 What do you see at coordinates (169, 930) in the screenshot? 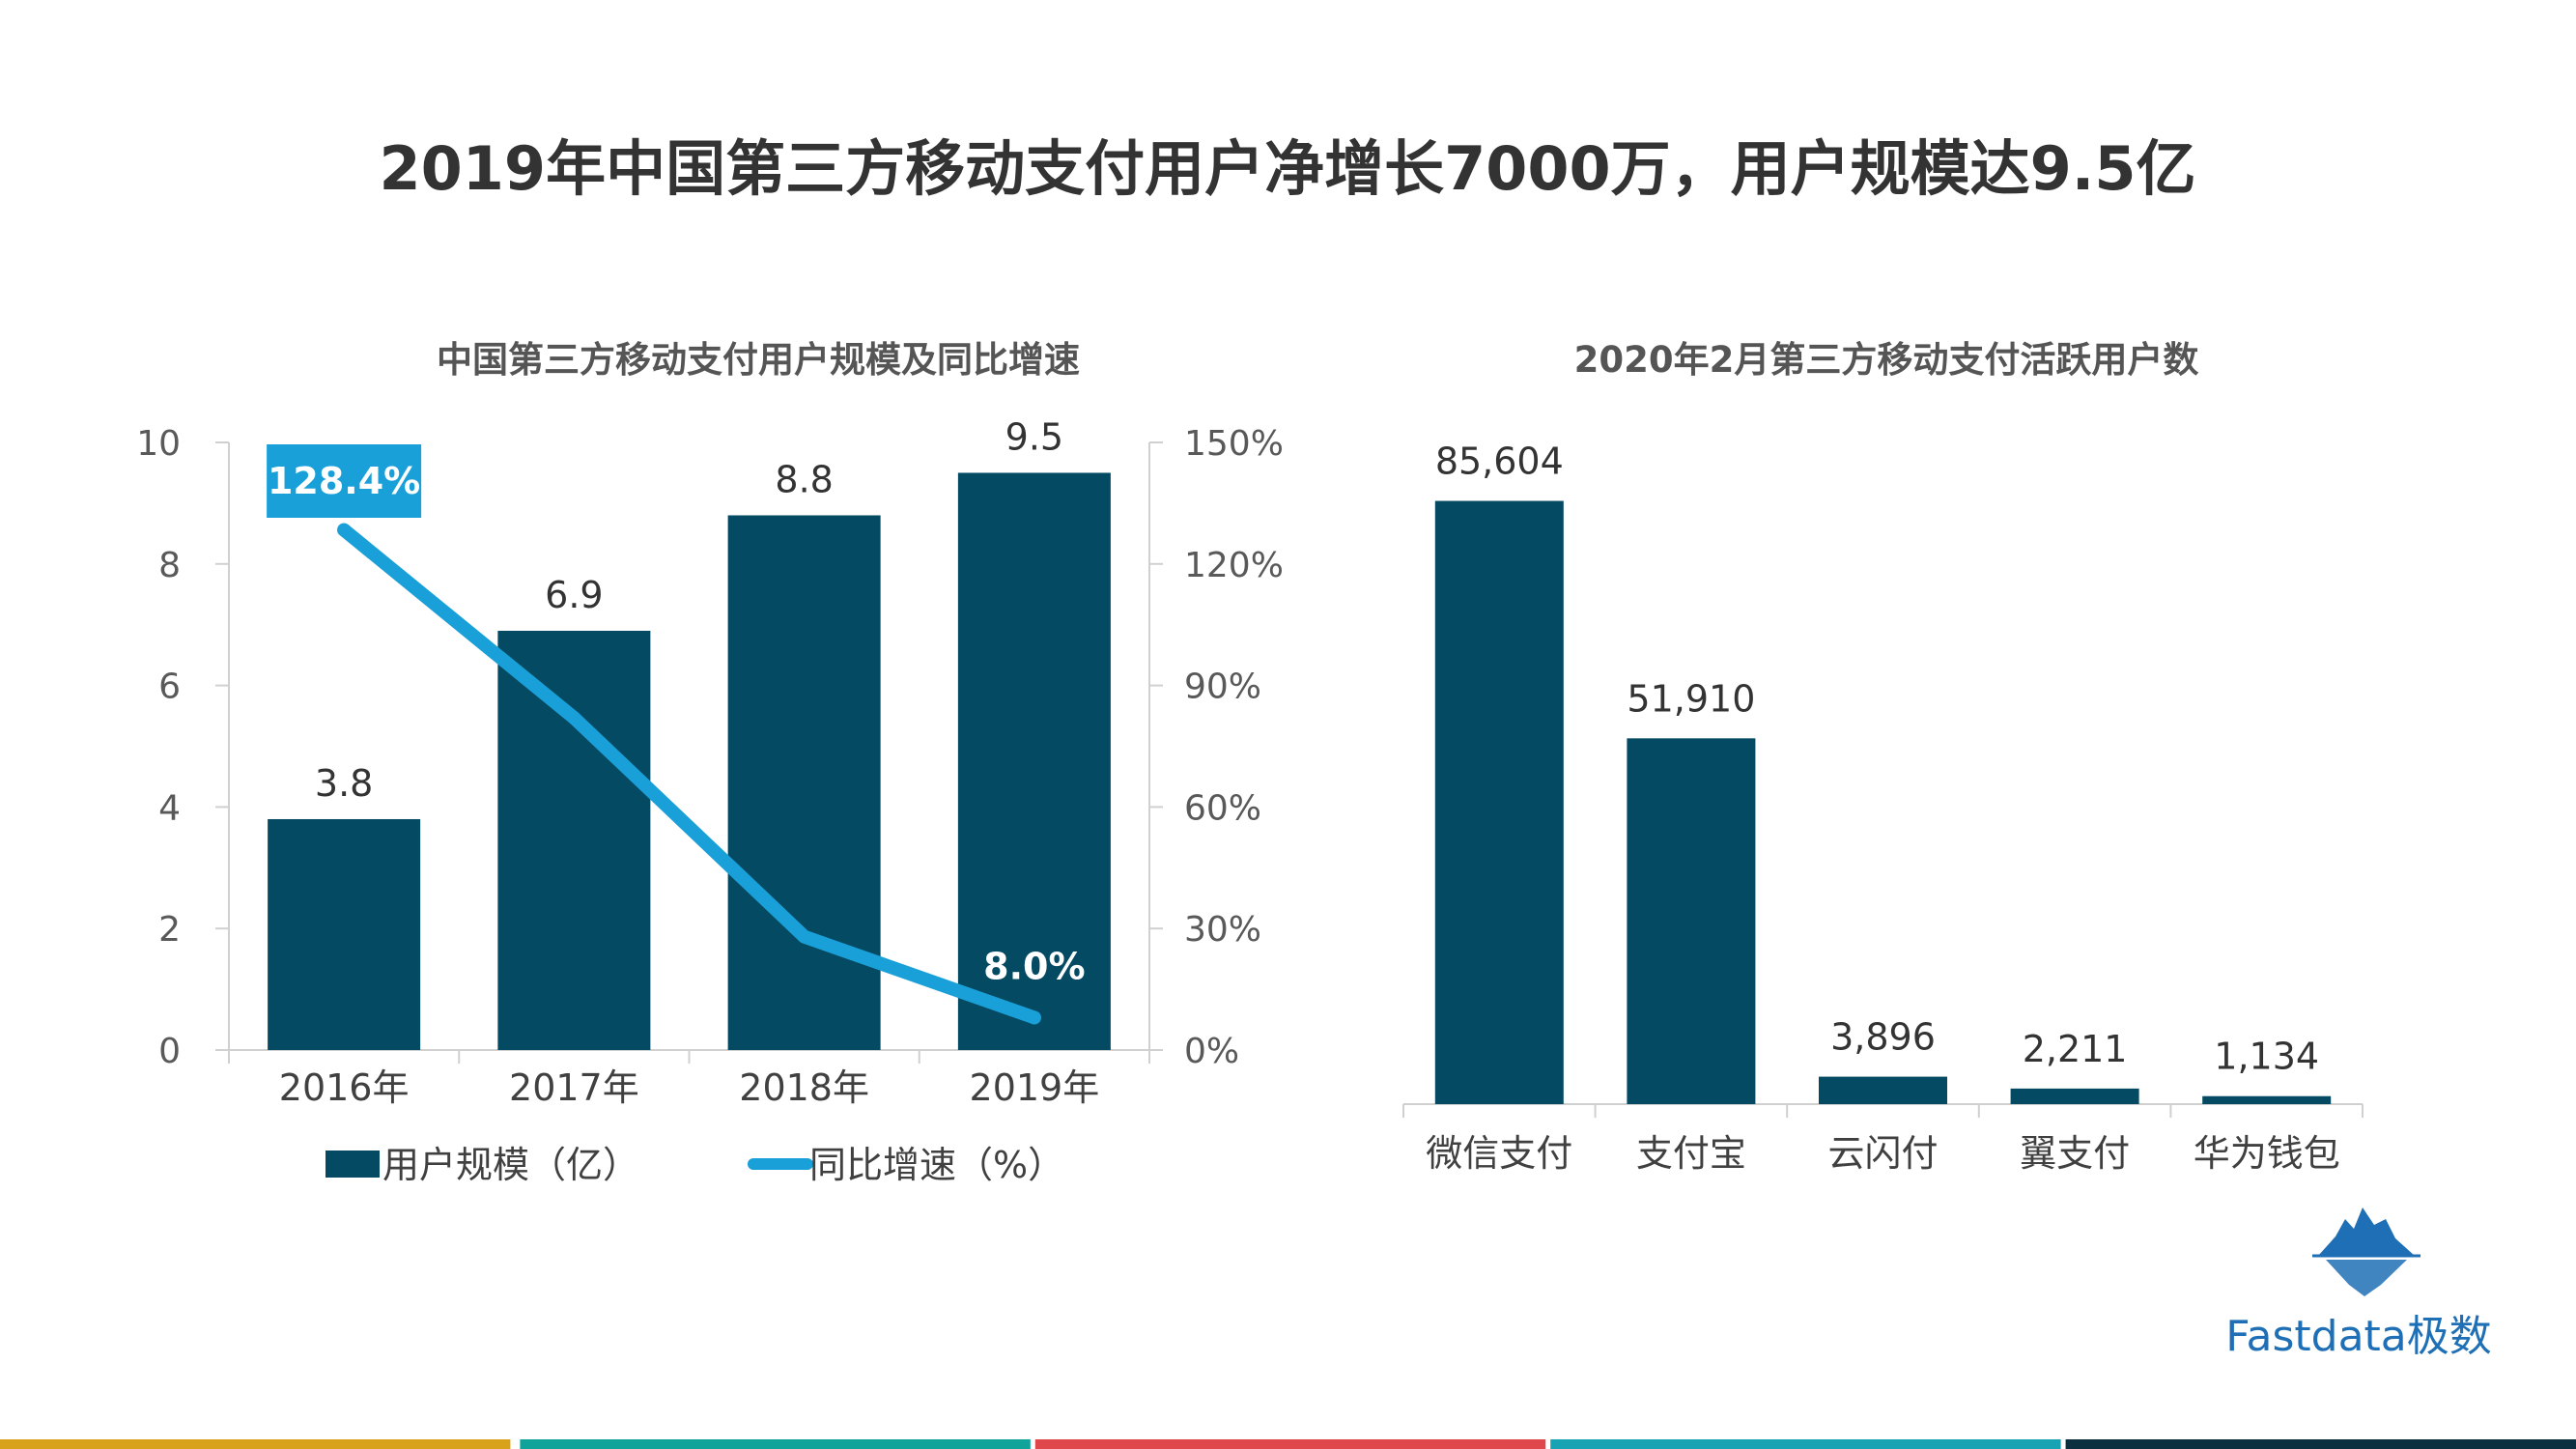
I see `left-axis-tick-label: 2` at bounding box center [169, 930].